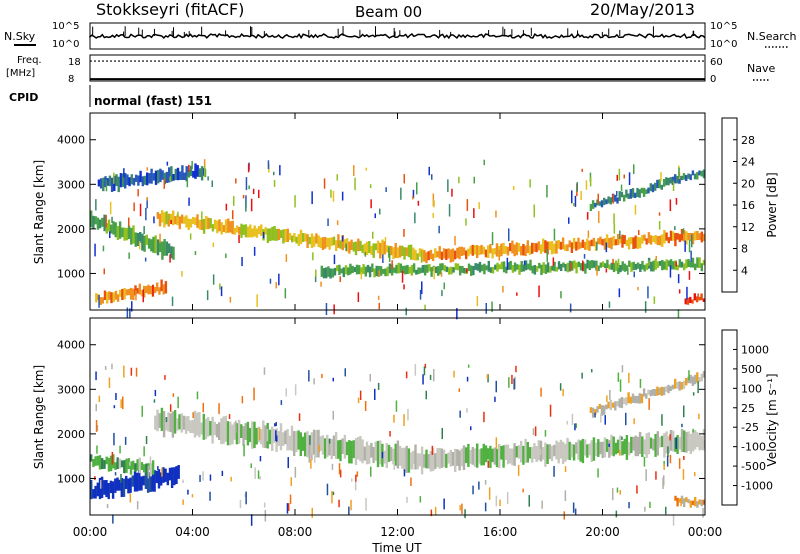  Describe the element at coordinates (23, 97) in the screenshot. I see `cpid-label: CPID` at that location.